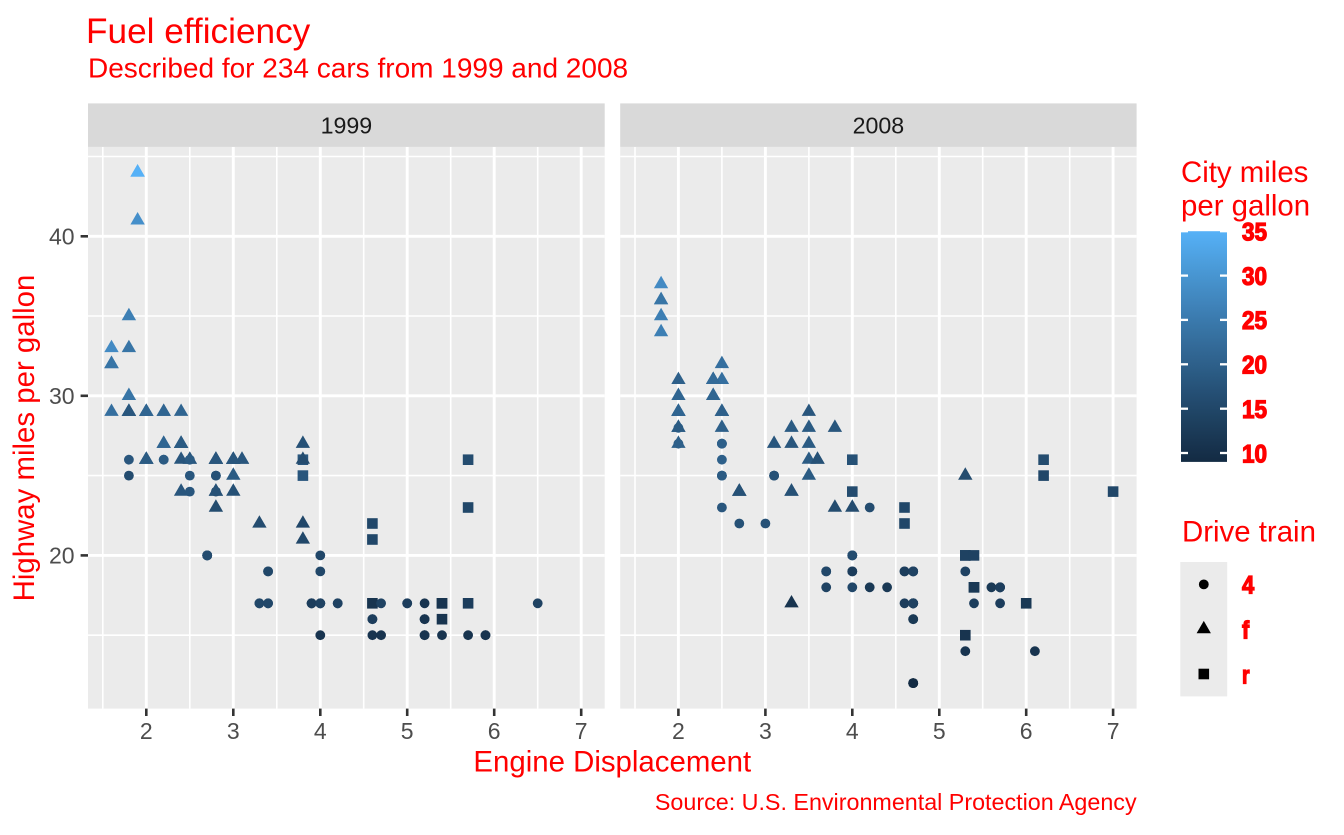 Image resolution: width=1344 pixels, height=835 pixels. What do you see at coordinates (1254, 454) in the screenshot?
I see `svg-text: 10` at bounding box center [1254, 454].